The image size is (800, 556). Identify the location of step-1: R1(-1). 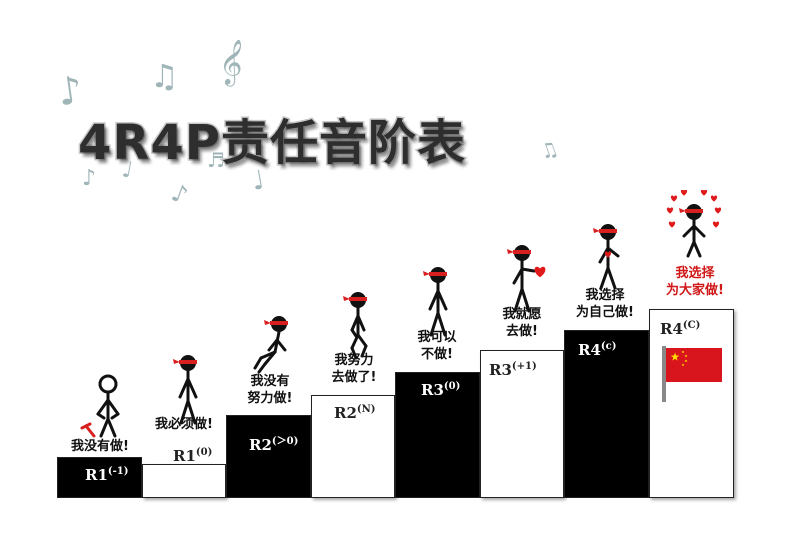
(99, 477).